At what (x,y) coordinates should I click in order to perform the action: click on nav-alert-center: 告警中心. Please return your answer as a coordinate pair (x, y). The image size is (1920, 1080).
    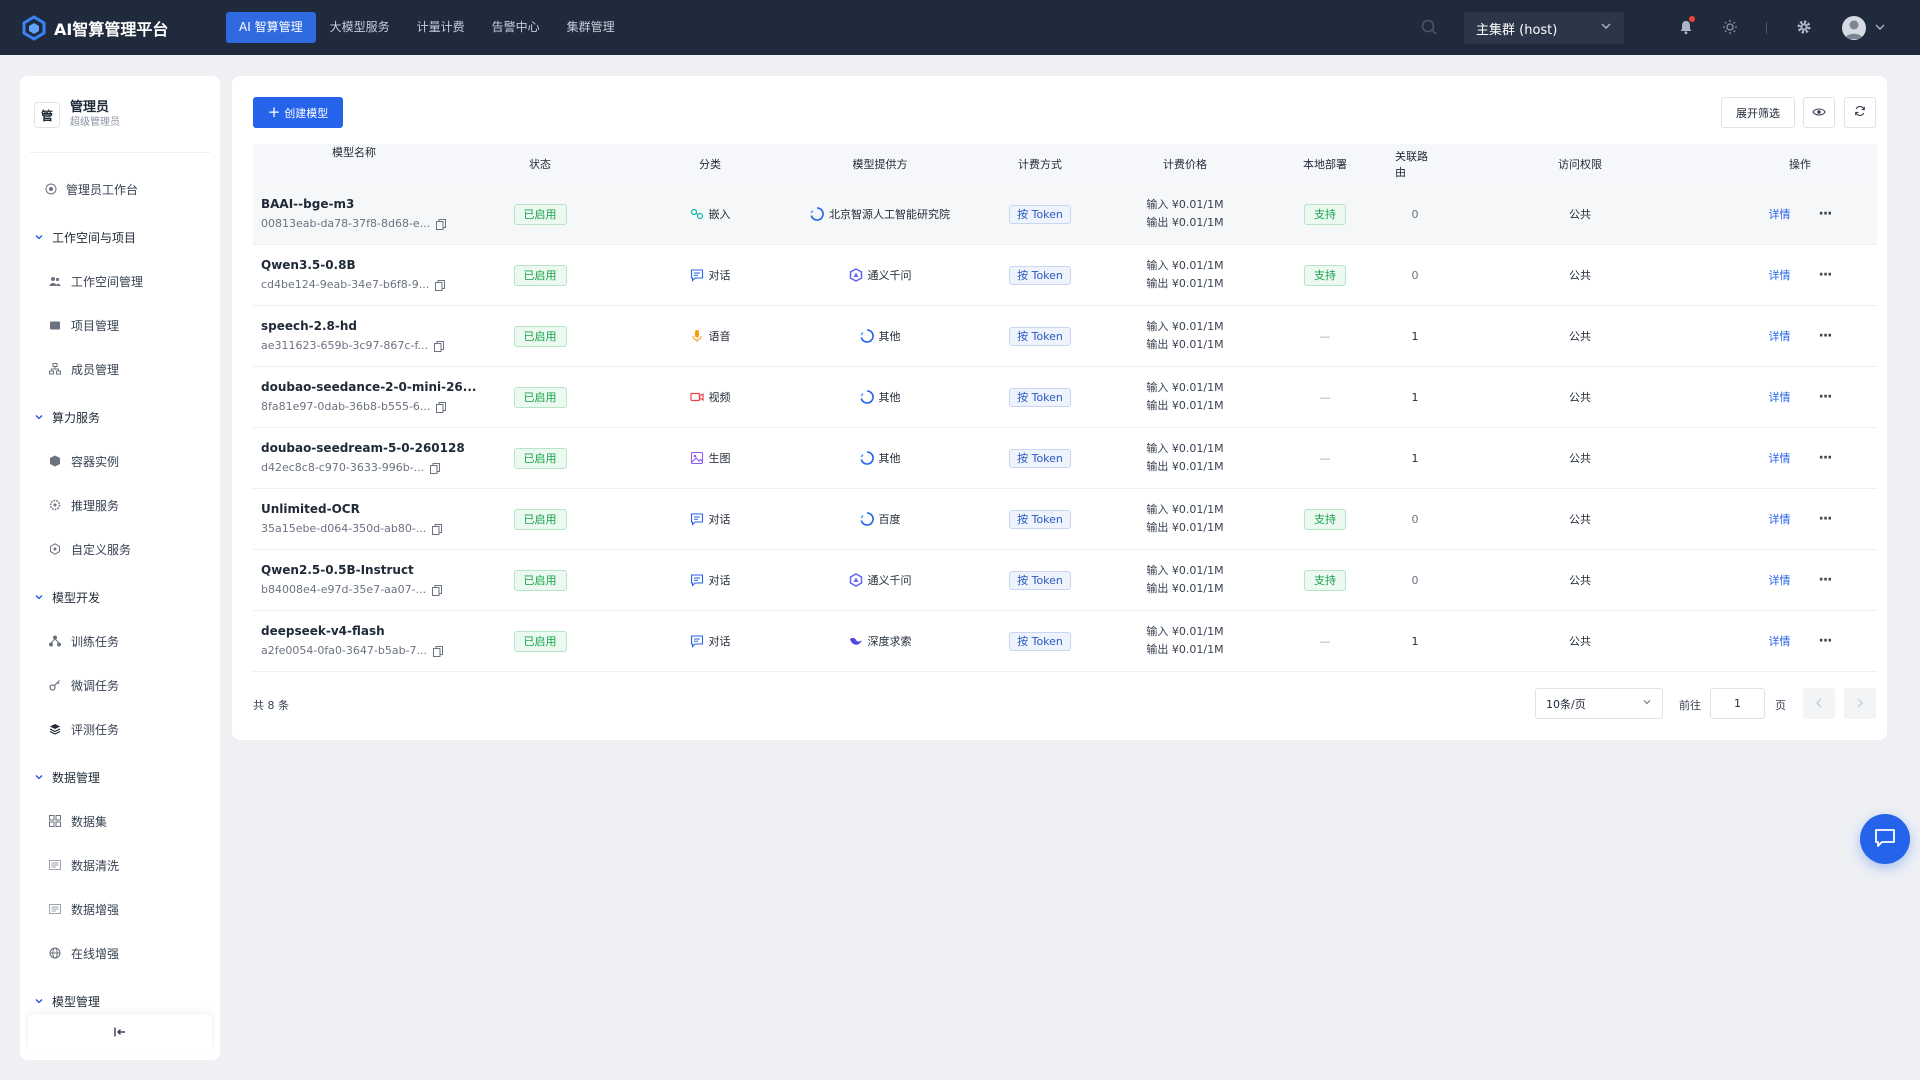
    Looking at the image, I should click on (515, 27).